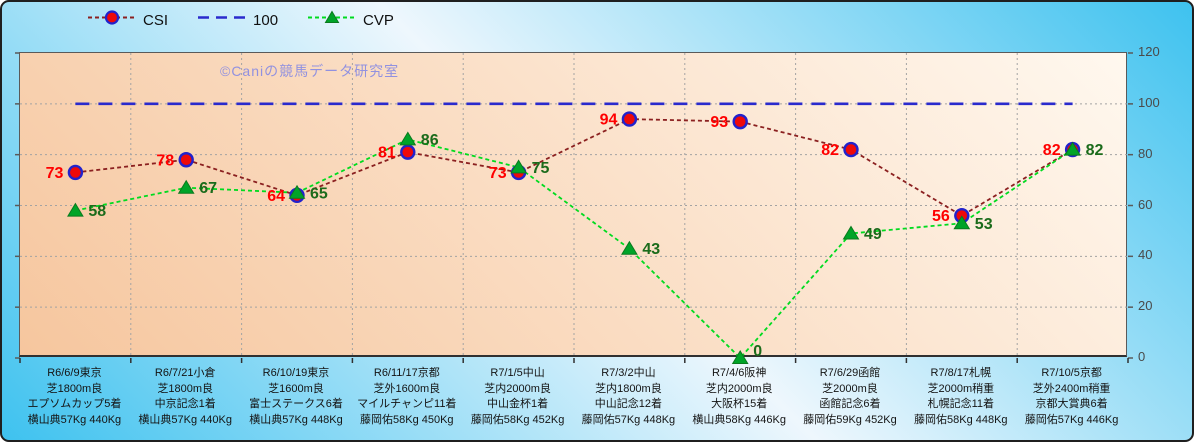 The image size is (1194, 442). I want to click on csi-data-label: 64, so click(276, 196).